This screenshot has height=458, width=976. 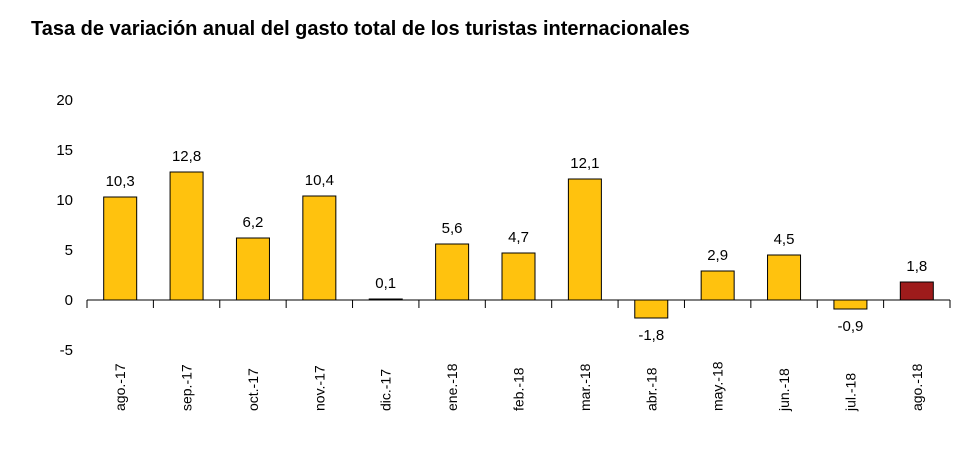 I want to click on x-tick-label: abr.-18, so click(x=651, y=389).